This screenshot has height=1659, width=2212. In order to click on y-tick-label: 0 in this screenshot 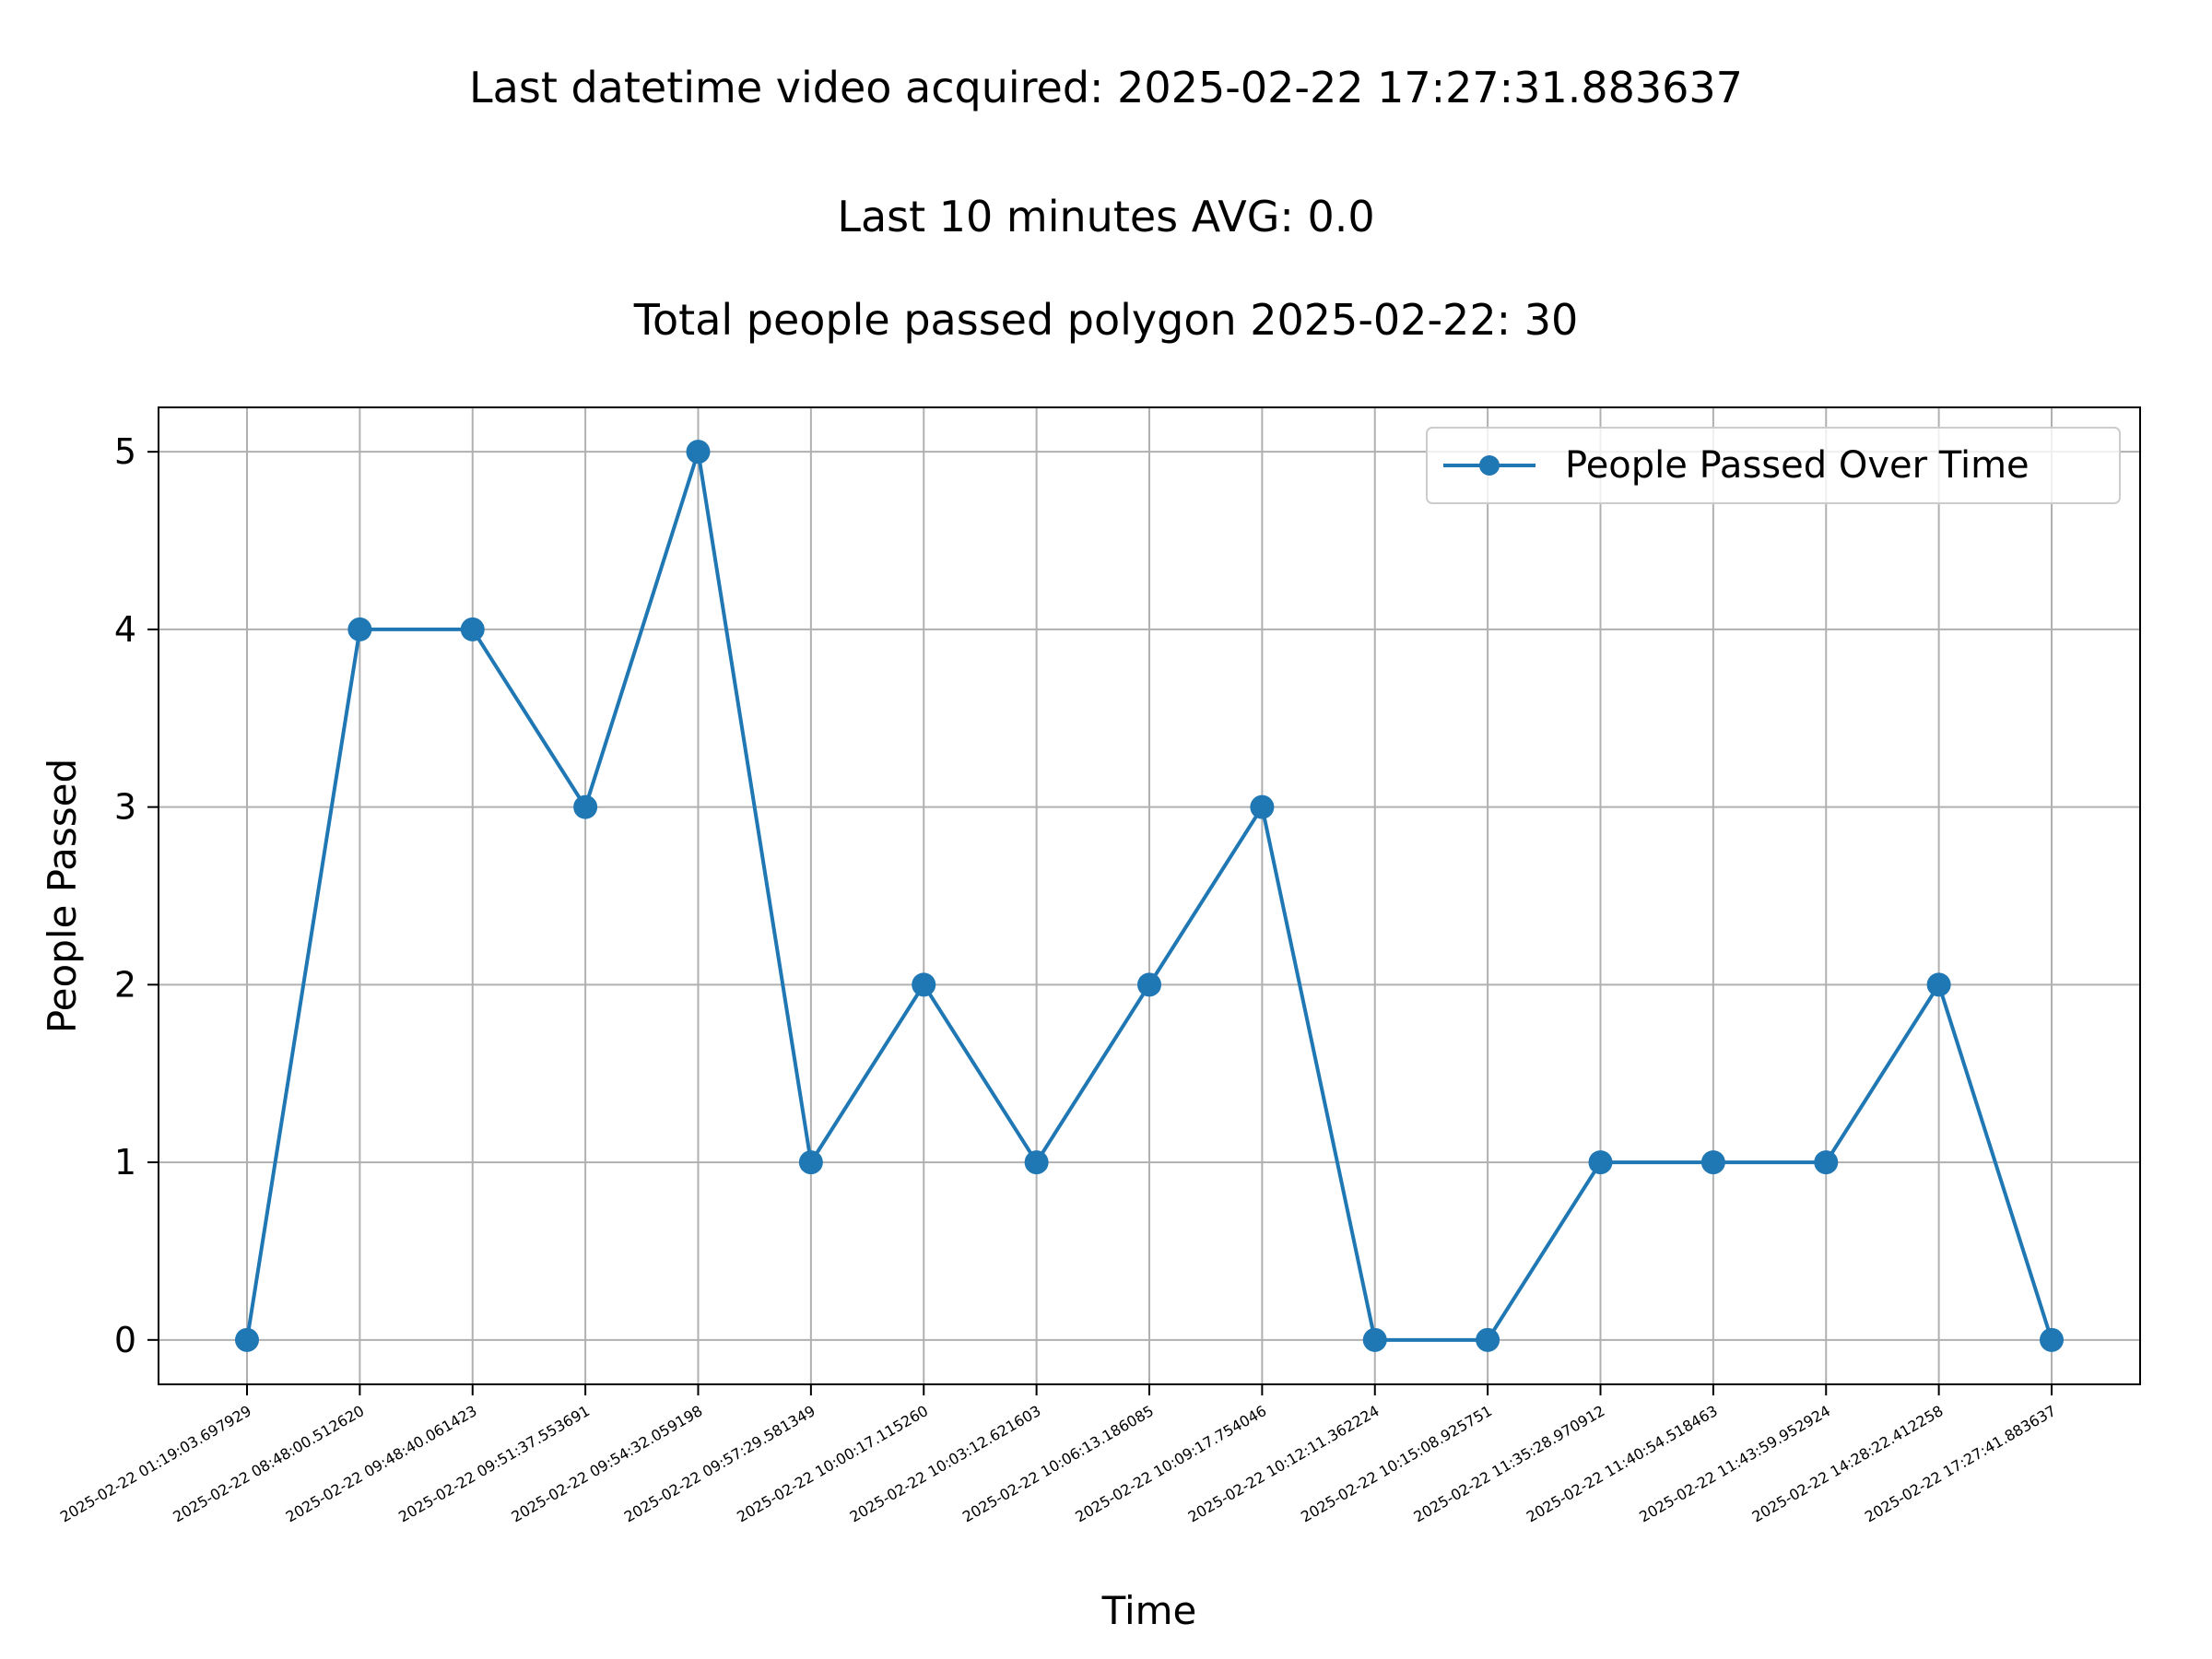, I will do `click(125, 1340)`.